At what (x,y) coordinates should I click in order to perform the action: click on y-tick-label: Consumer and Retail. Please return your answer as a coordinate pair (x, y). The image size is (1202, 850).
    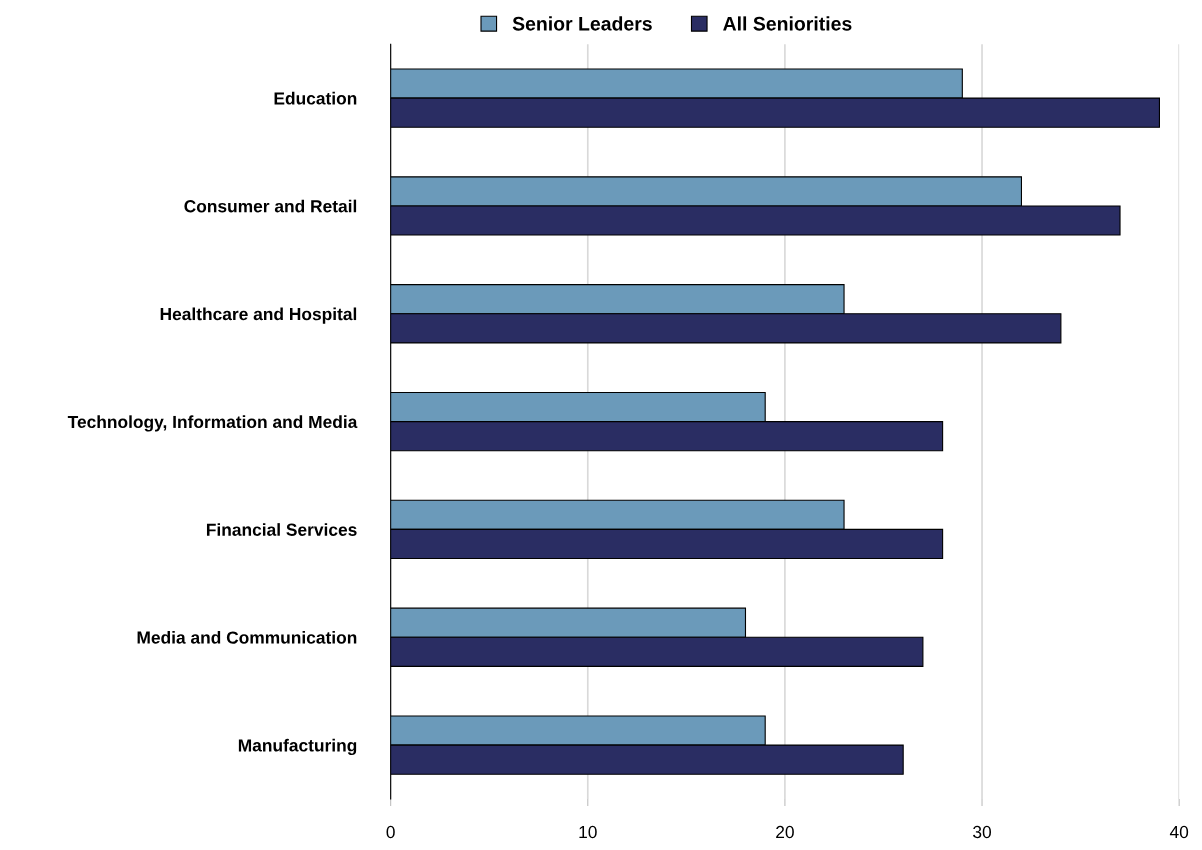
    Looking at the image, I should click on (270, 206).